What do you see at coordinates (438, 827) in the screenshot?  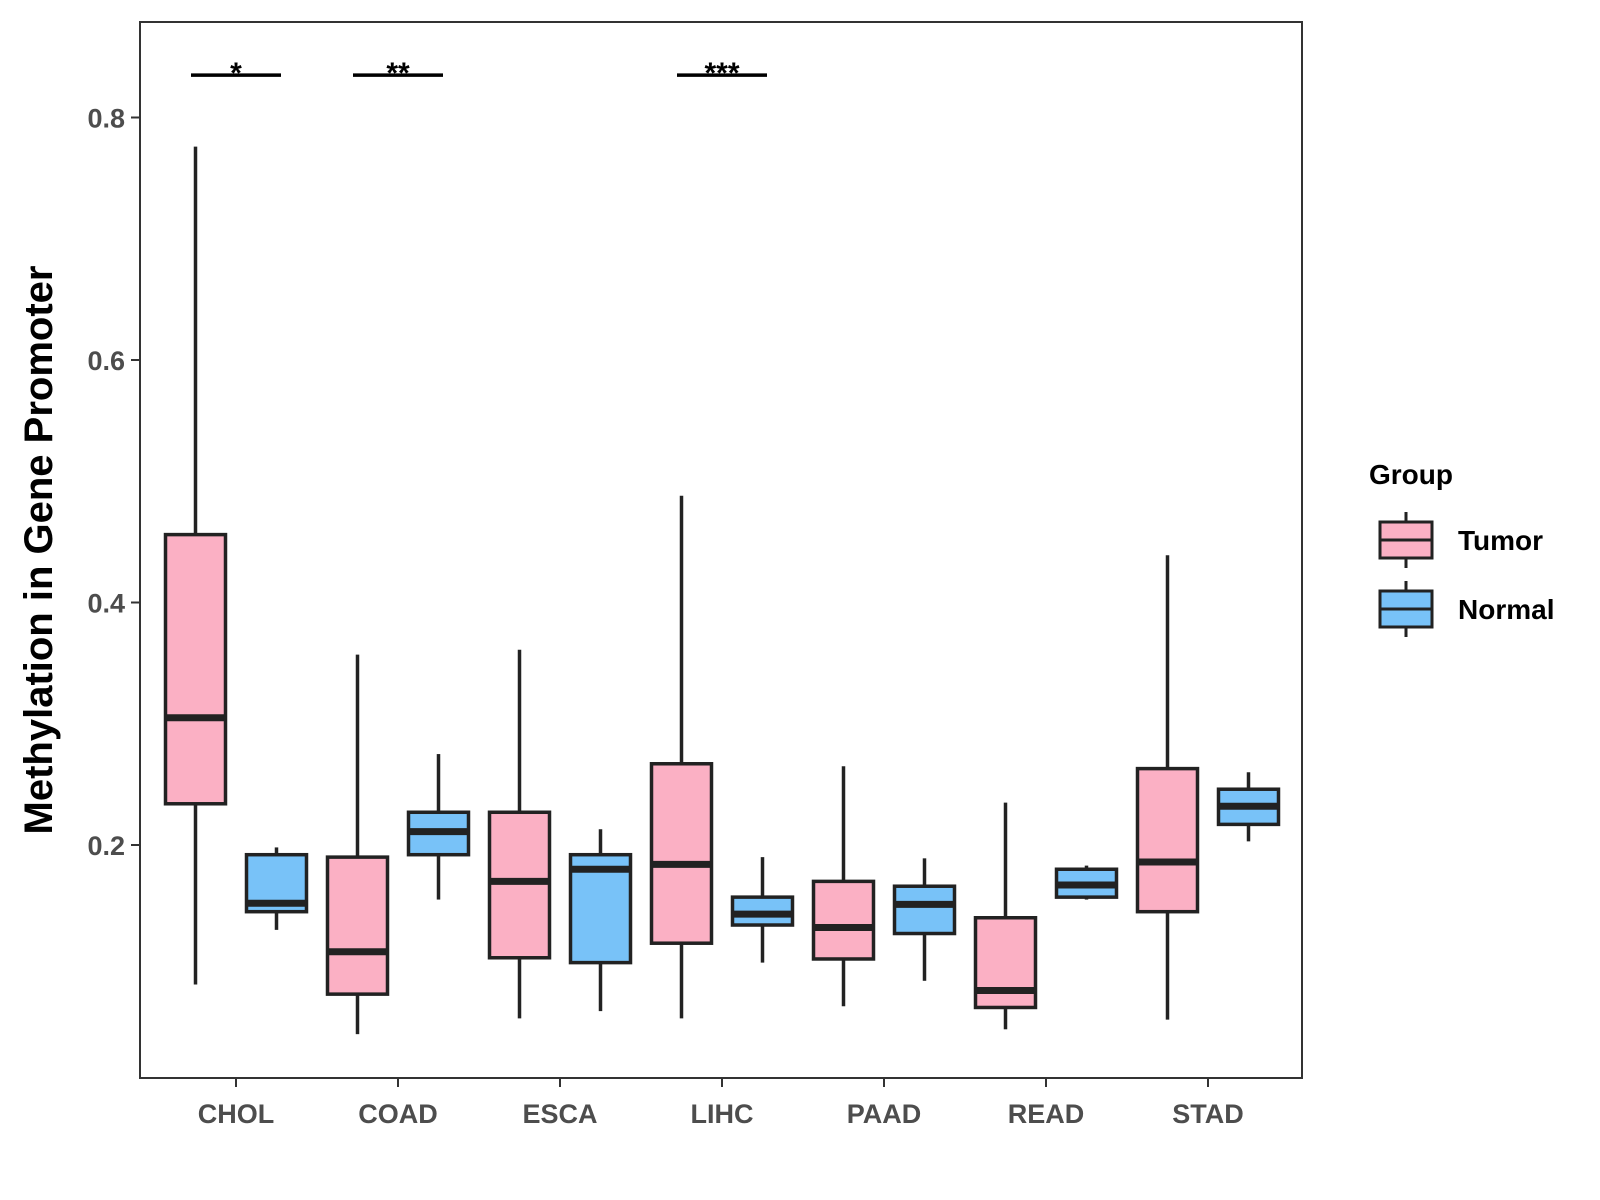 I see `box-normal-coad` at bounding box center [438, 827].